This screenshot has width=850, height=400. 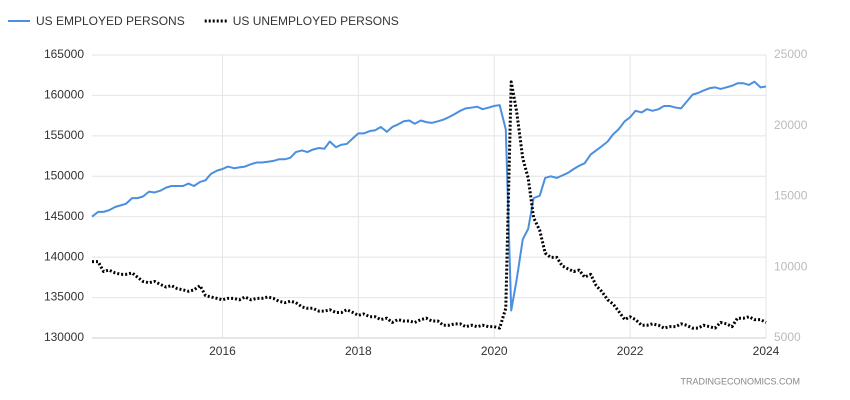 What do you see at coordinates (64, 95) in the screenshot?
I see `y-tick-label: 160000` at bounding box center [64, 95].